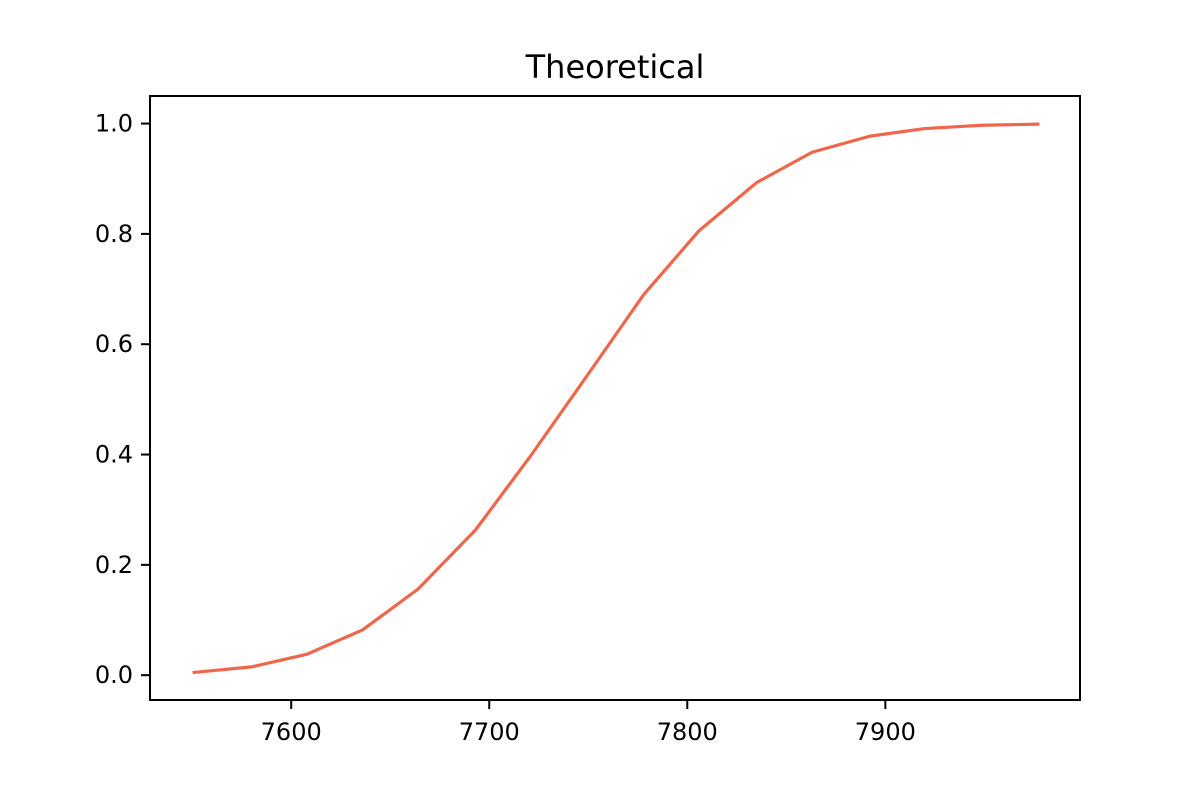 This screenshot has width=1200, height=800. Describe the element at coordinates (114, 565) in the screenshot. I see `y-tick-label: 0.2` at that location.